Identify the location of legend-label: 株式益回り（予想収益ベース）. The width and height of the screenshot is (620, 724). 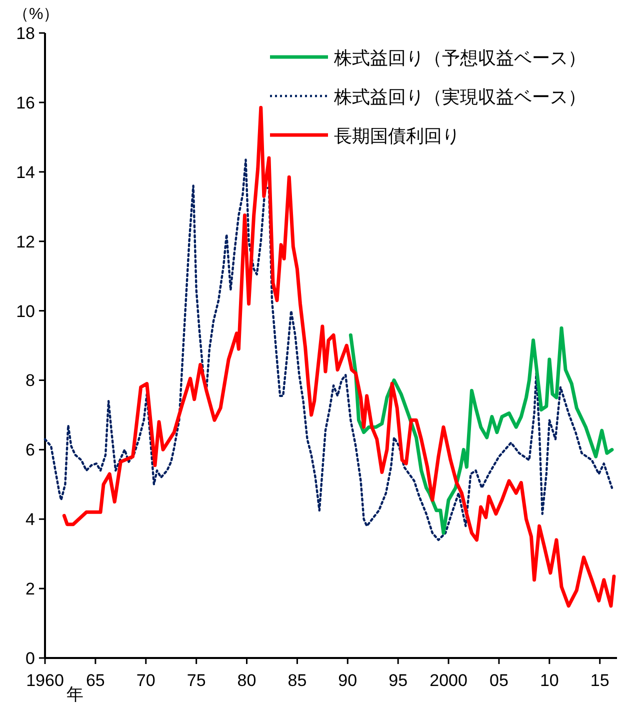
(459, 58).